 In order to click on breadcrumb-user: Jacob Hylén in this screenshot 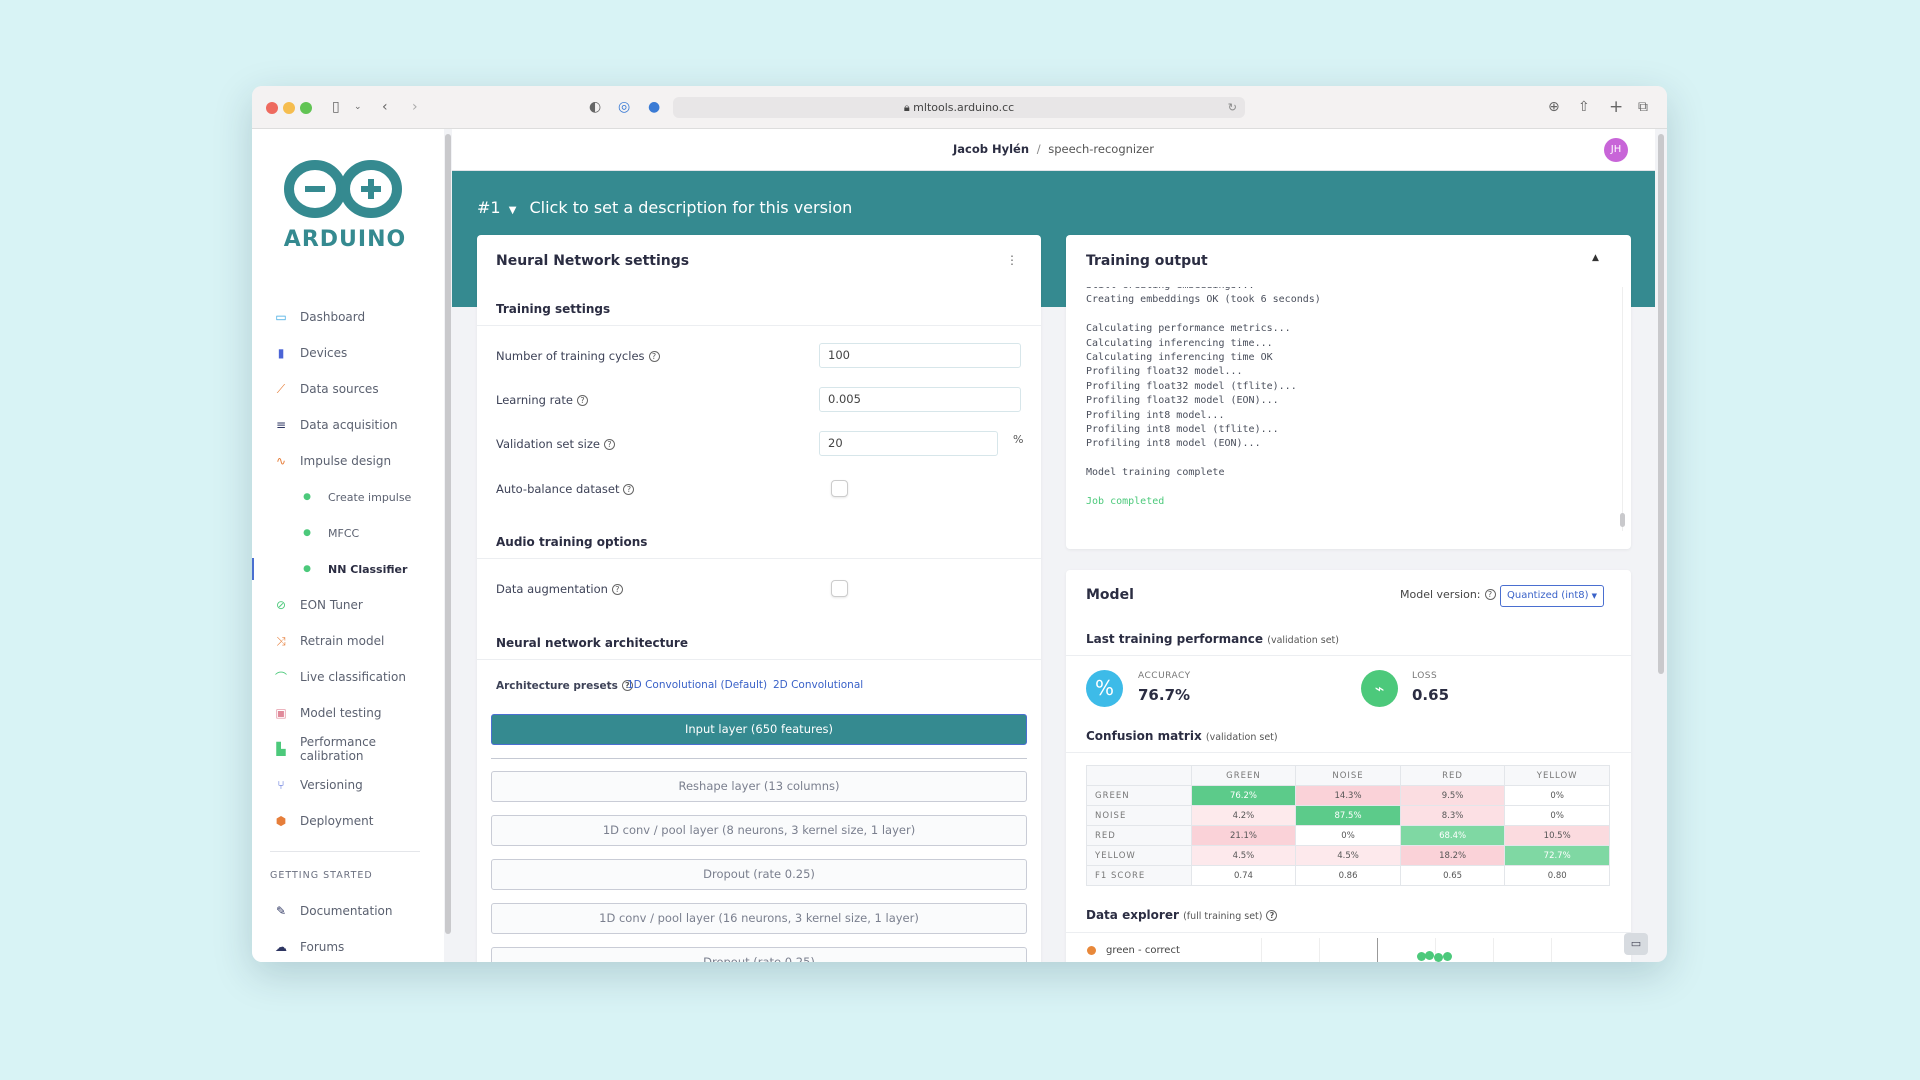, I will do `click(991, 149)`.